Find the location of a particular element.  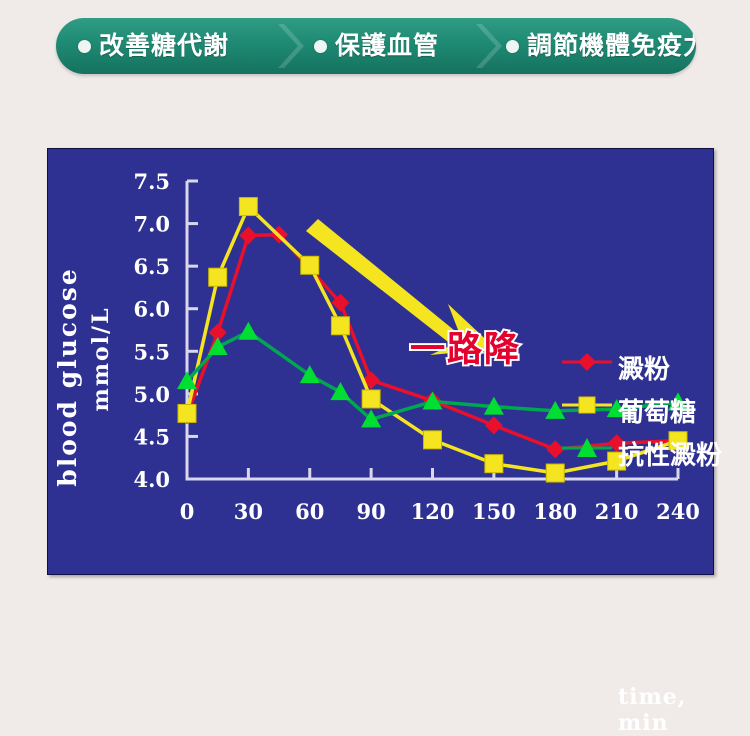

chart-annotation: 一路降 is located at coordinates (466, 349).